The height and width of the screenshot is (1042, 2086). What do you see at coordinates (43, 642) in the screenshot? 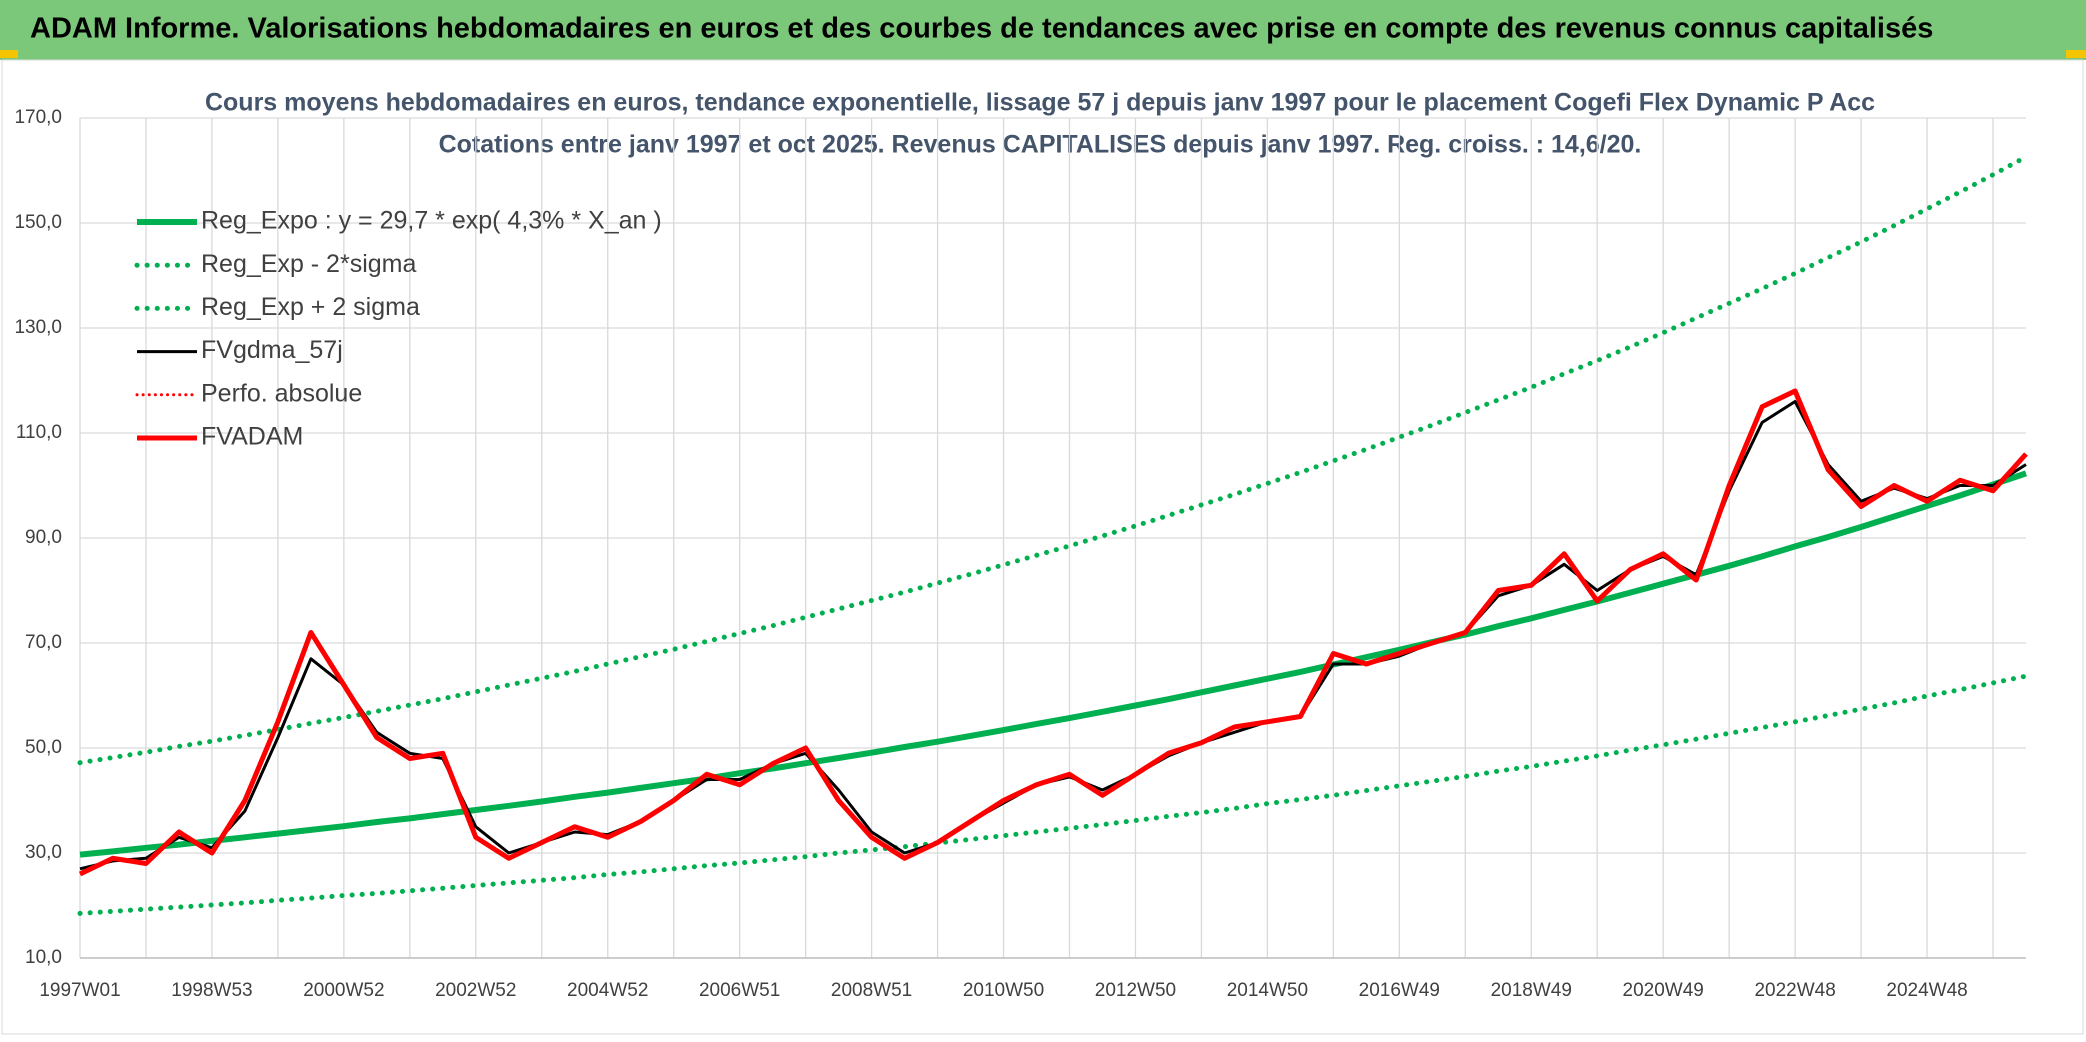
I see `y-tick-label: 70,0` at bounding box center [43, 642].